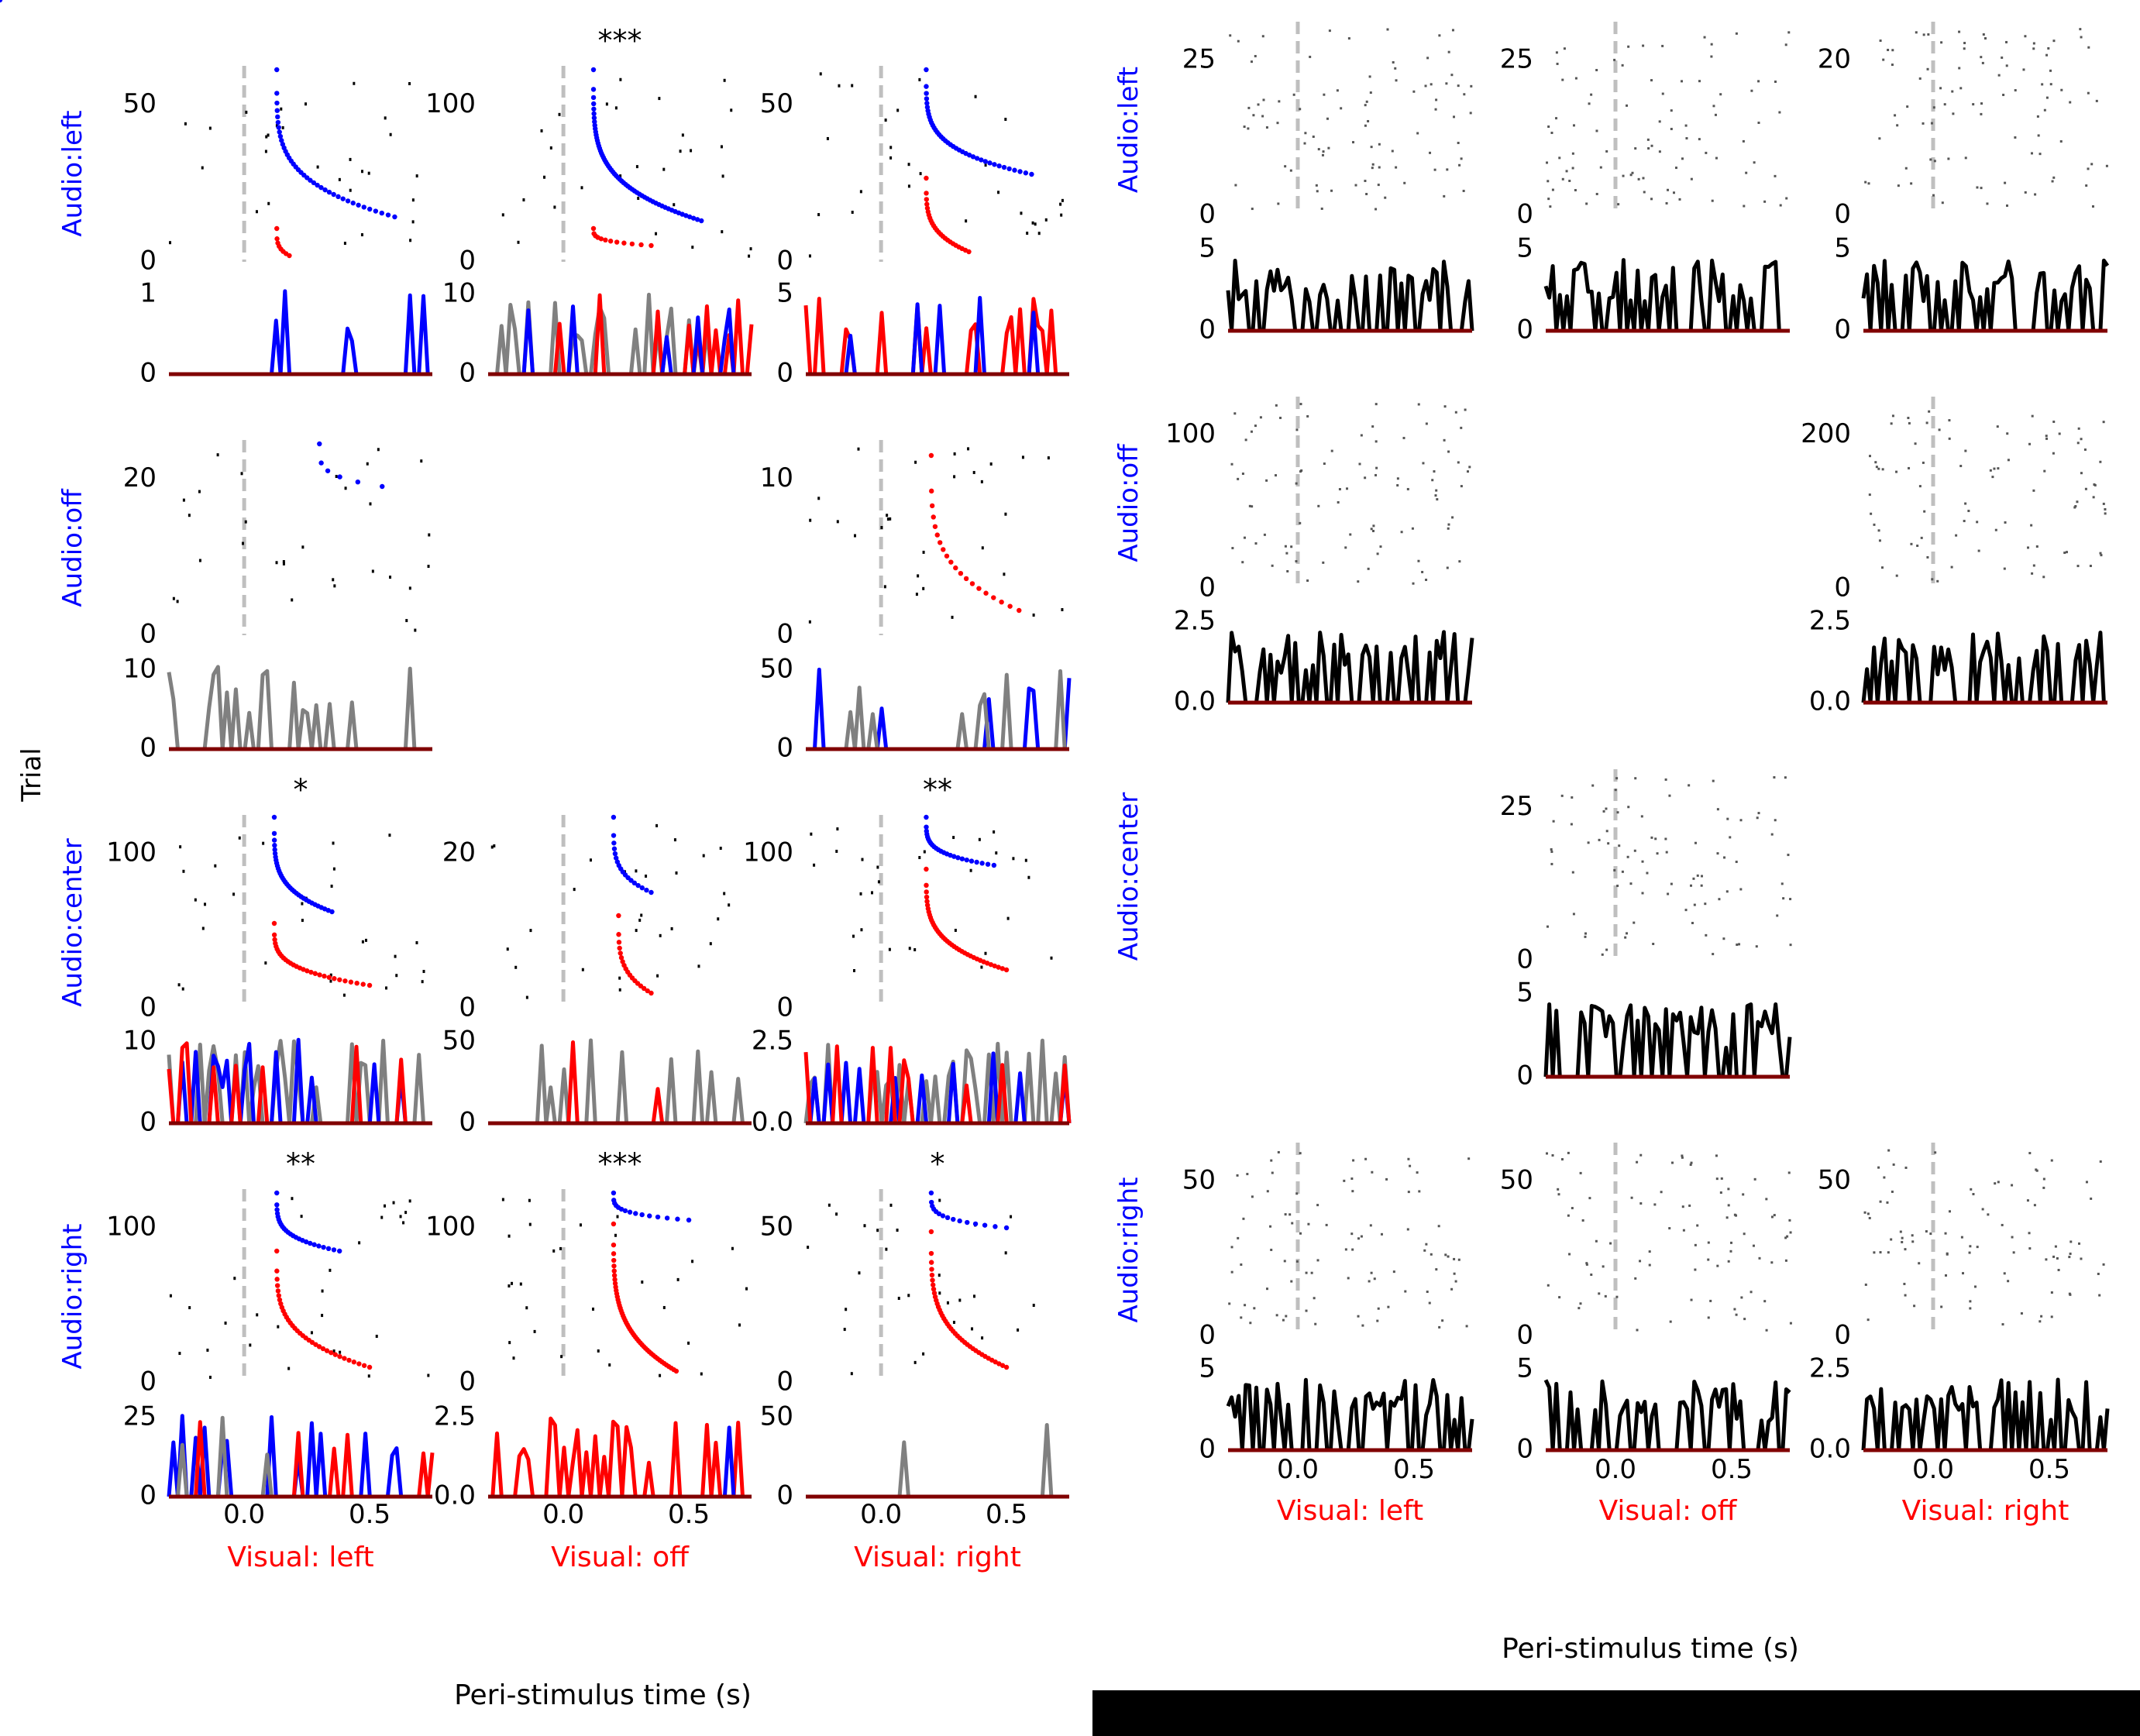 The image size is (2140, 1736). What do you see at coordinates (1667, 1040) in the screenshot?
I see `psth-line-black` at bounding box center [1667, 1040].